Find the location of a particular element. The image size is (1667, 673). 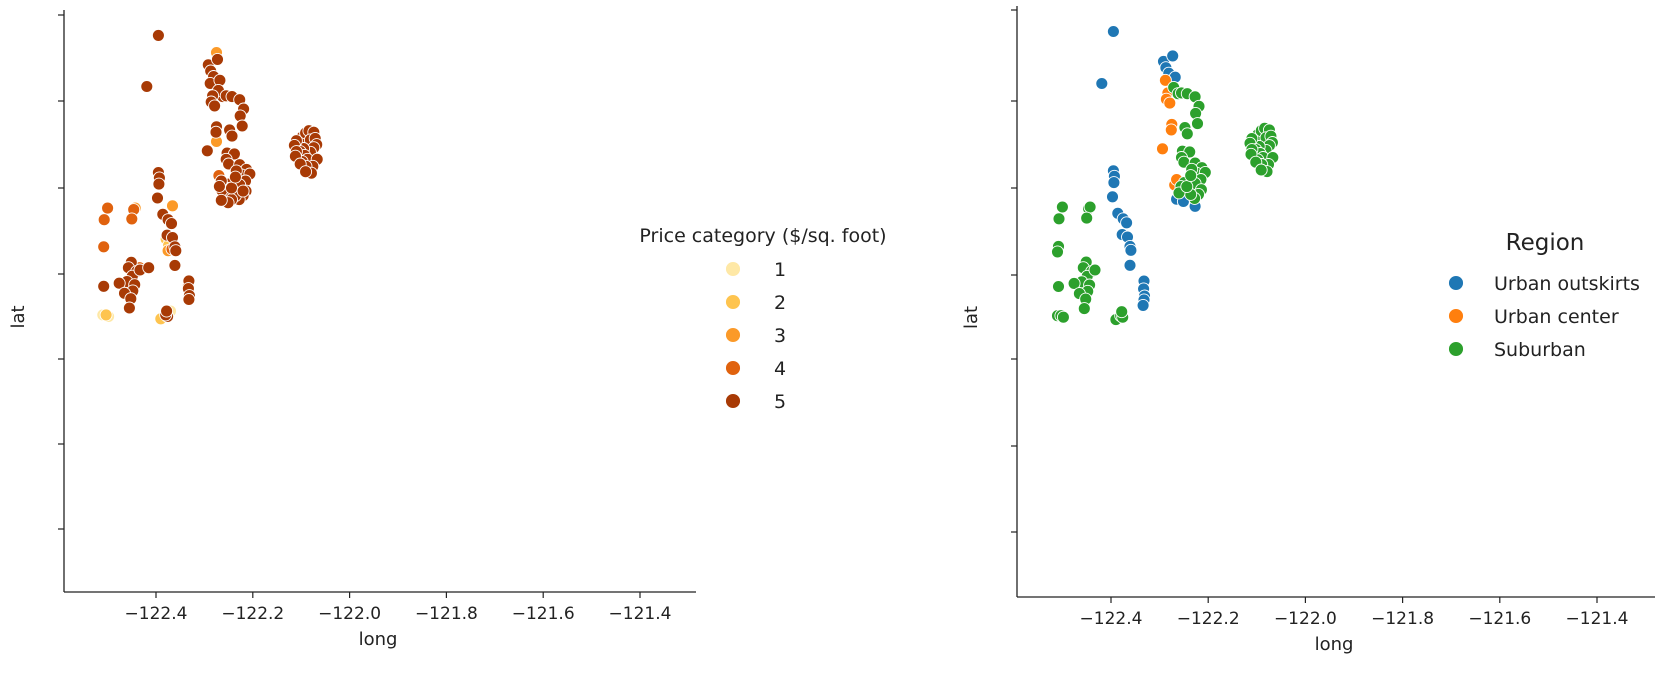

legend-label: 5 is located at coordinates (780, 402).